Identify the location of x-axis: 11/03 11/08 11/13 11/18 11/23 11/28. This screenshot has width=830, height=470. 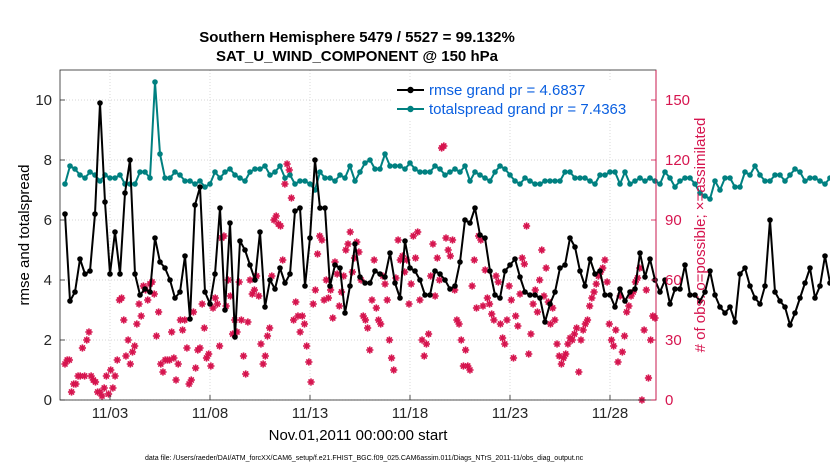
(360, 408).